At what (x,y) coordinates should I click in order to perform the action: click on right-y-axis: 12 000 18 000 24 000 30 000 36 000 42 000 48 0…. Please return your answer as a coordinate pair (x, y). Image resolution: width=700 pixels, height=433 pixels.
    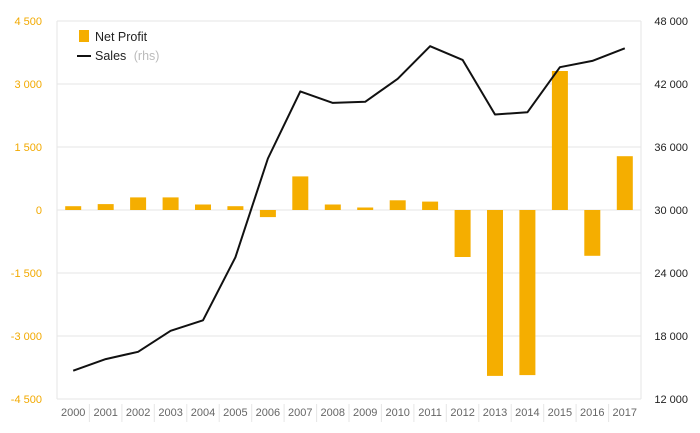
    Looking at the image, I should click on (671, 211).